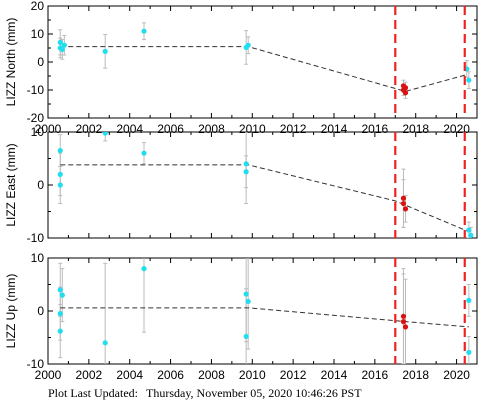 This screenshot has height=404, width=481. Describe the element at coordinates (93, 393) in the screenshot. I see `footer-label: Plot Last Updated:` at that location.